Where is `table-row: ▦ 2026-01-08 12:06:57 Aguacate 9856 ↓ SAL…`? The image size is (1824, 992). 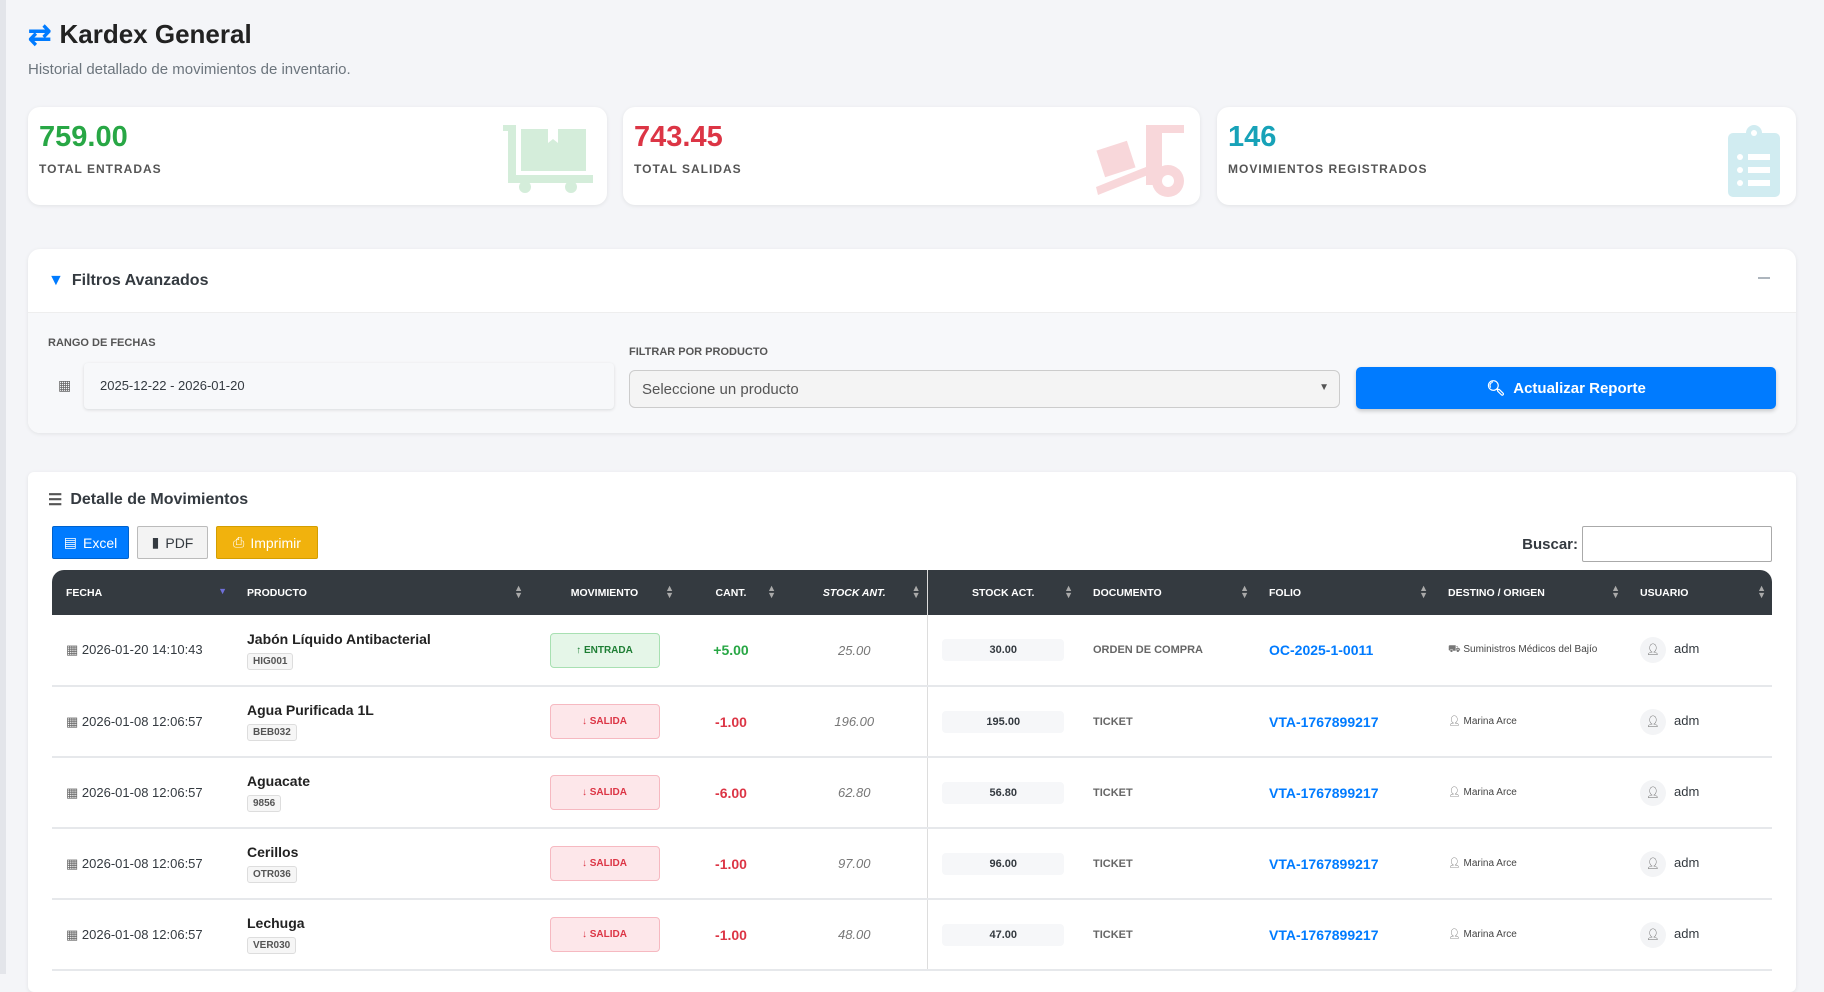
table-row: ▦ 2026-01-08 12:06:57 Aguacate 9856 ↓ SAL… is located at coordinates (912, 793).